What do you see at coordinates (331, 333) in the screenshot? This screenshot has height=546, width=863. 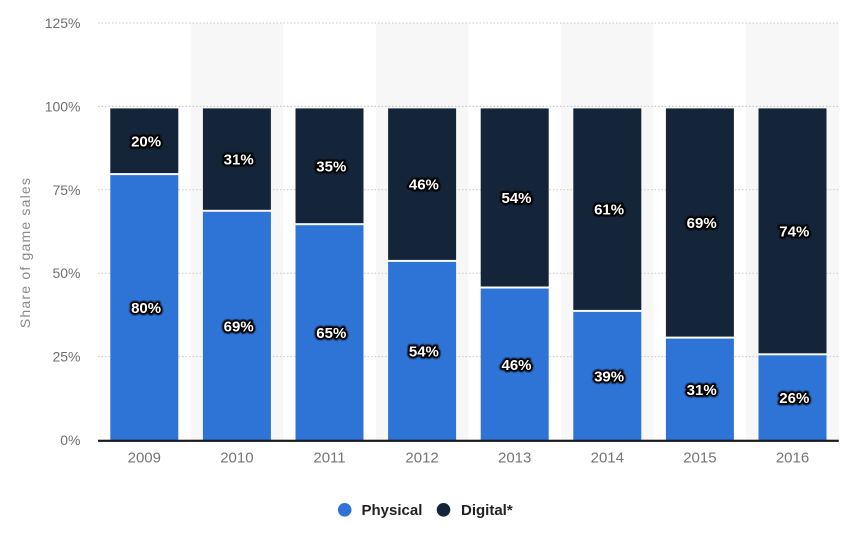 I see `svg-text: 65%` at bounding box center [331, 333].